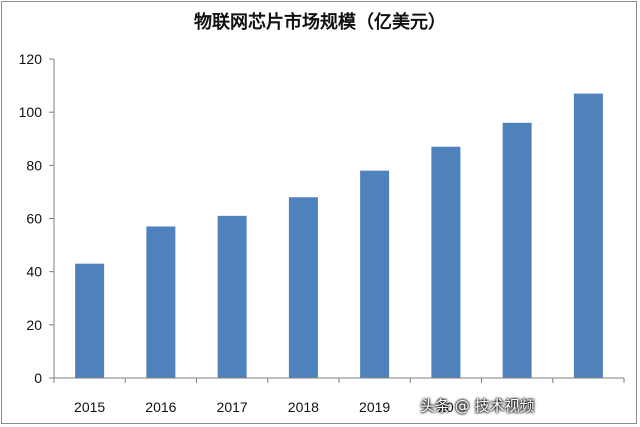  What do you see at coordinates (303, 407) in the screenshot?
I see `x-tick-label: 2018` at bounding box center [303, 407].